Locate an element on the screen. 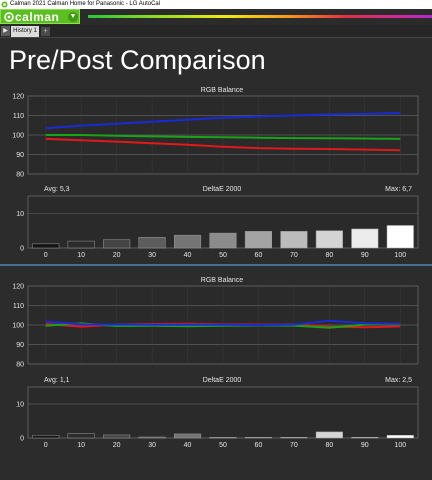 This screenshot has width=432, height=480. plot-area is located at coordinates (223, 412).